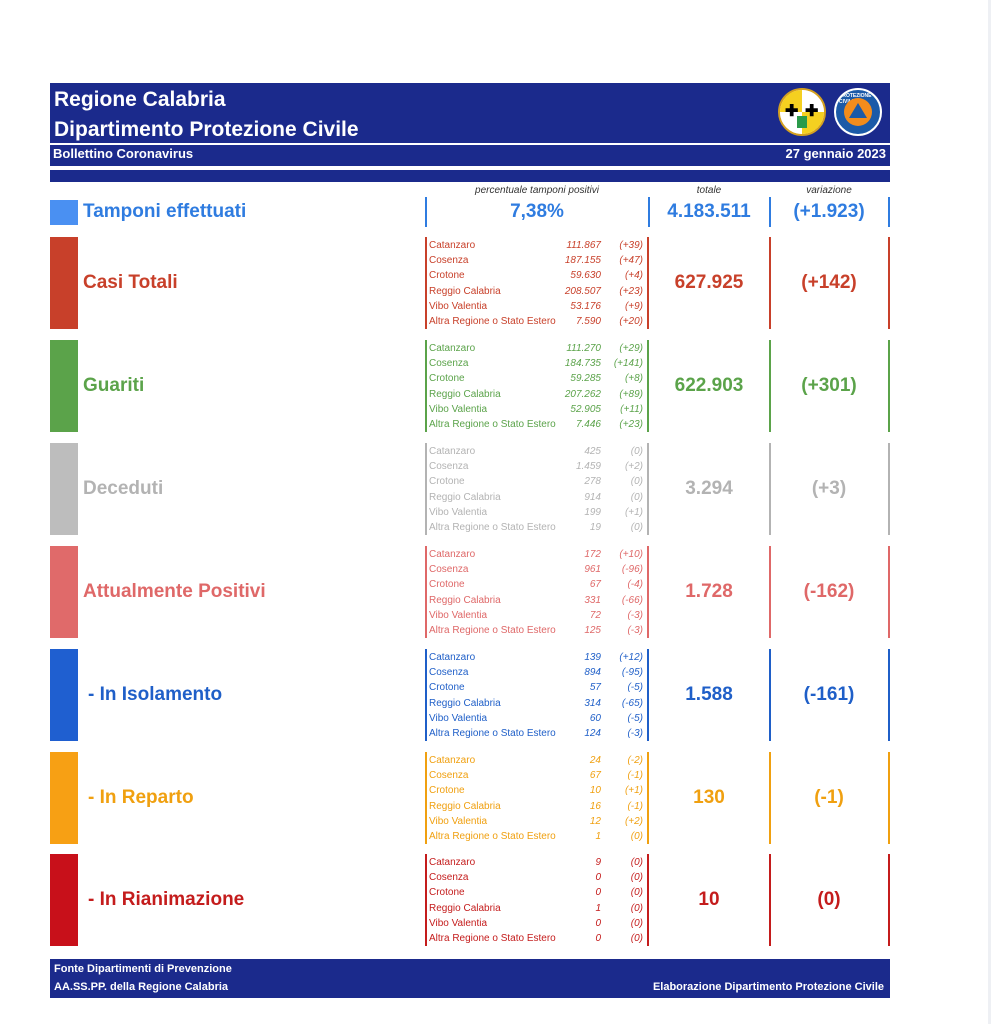 This screenshot has height=1024, width=991. Describe the element at coordinates (592, 733) in the screenshot. I see `province-value: 124` at that location.